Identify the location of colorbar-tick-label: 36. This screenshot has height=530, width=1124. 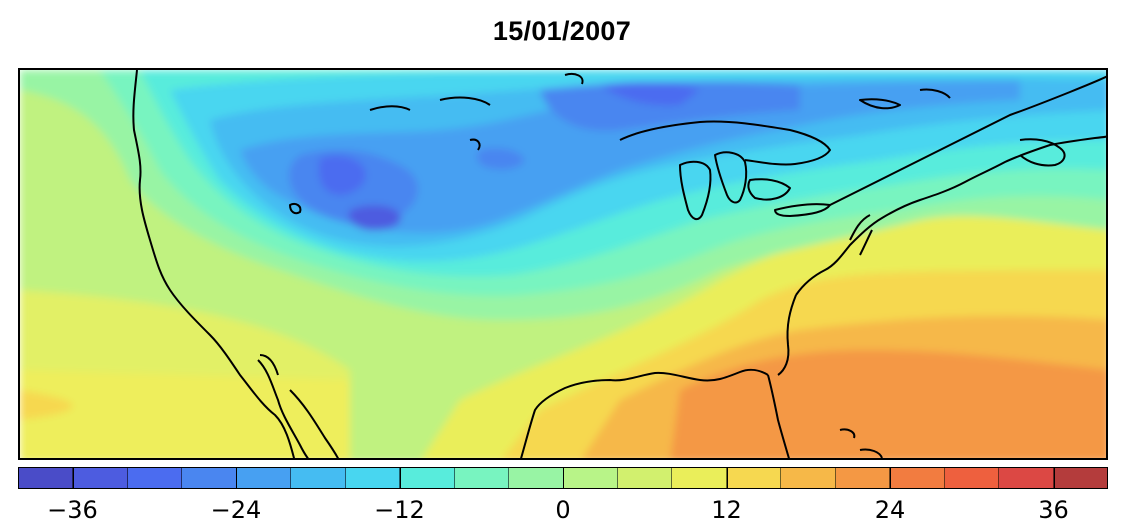
(1053, 510).